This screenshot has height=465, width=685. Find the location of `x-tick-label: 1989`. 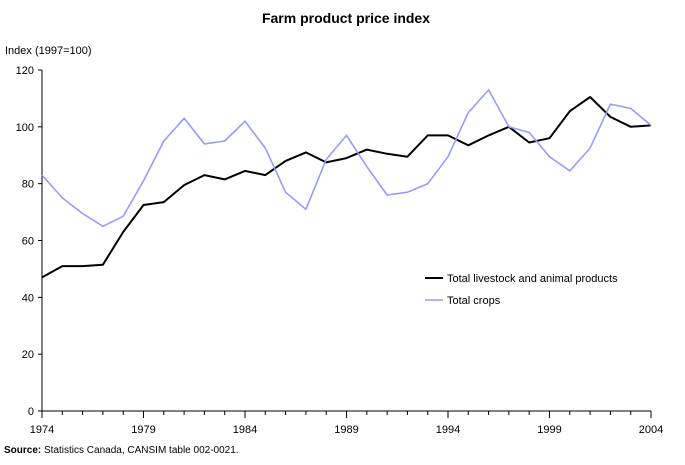

x-tick-label: 1989 is located at coordinates (346, 430).